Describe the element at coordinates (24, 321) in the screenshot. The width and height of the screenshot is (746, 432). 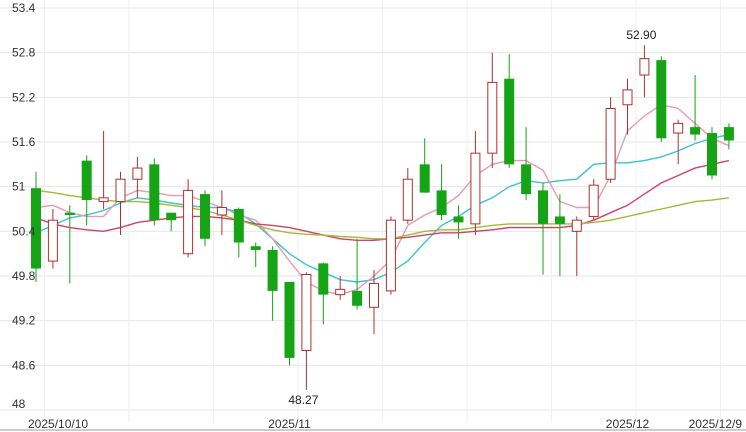
I see `y-tick-label: 49.2` at that location.